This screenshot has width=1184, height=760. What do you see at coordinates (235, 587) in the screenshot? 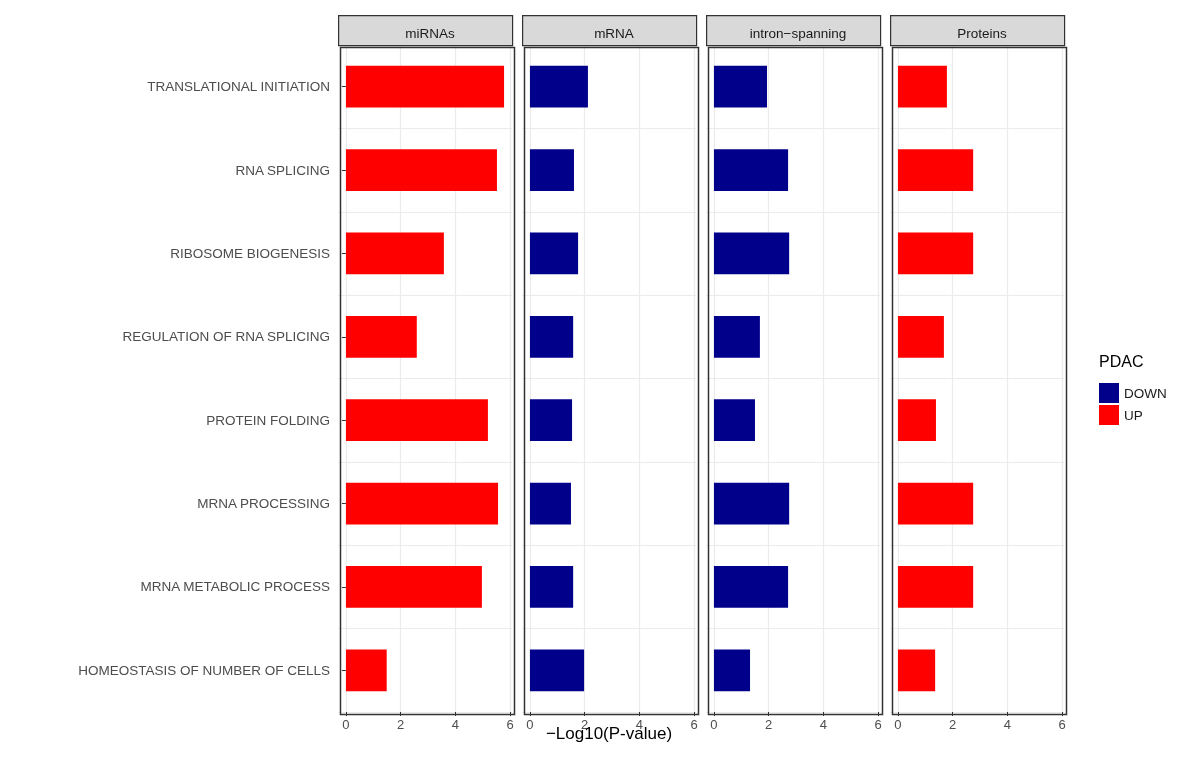
I see `y-tick-label: MRNA METABOLIC PROCESS` at bounding box center [235, 587].